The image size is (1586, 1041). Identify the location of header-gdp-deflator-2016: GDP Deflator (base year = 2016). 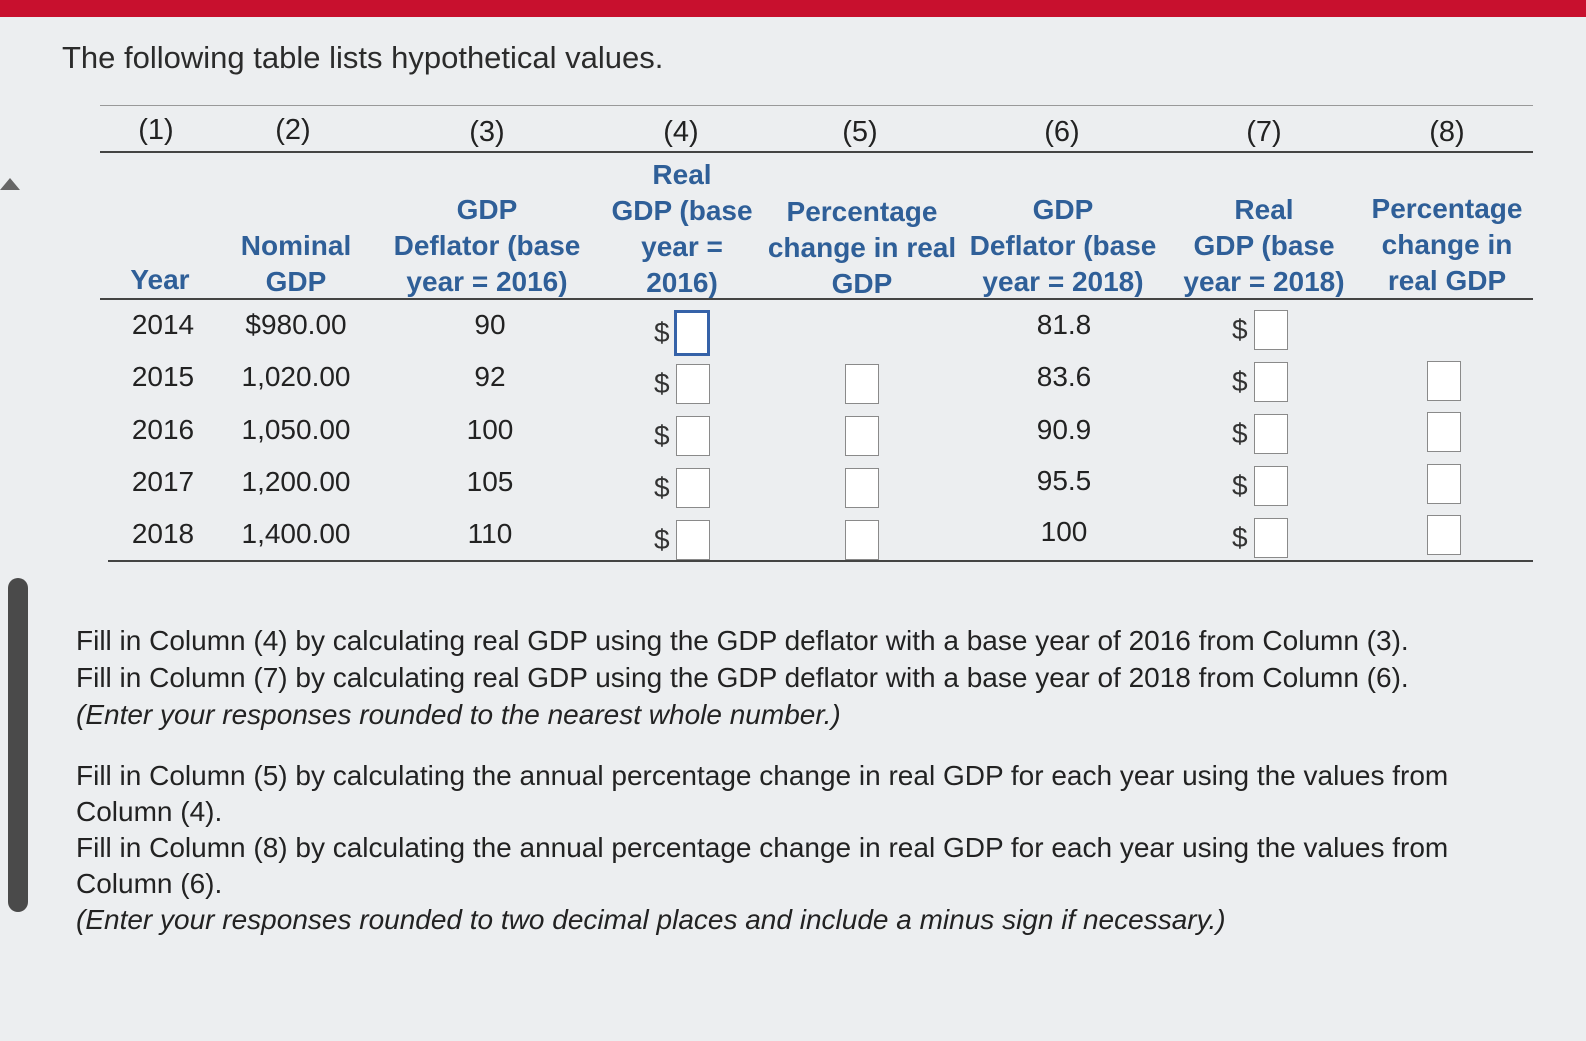
(487, 245).